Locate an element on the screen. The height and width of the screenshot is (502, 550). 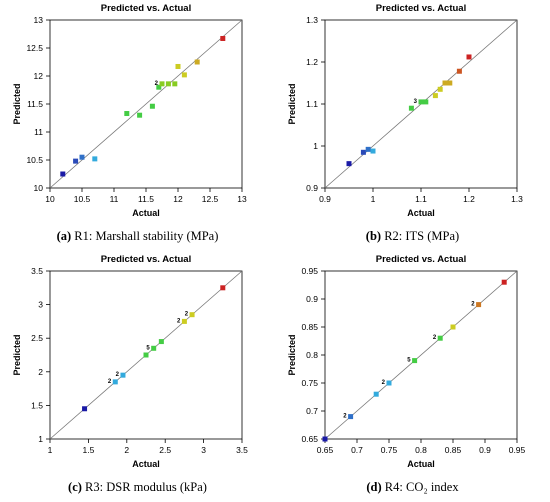
x-tick-label-c: 1.5 is located at coordinates (88, 450).